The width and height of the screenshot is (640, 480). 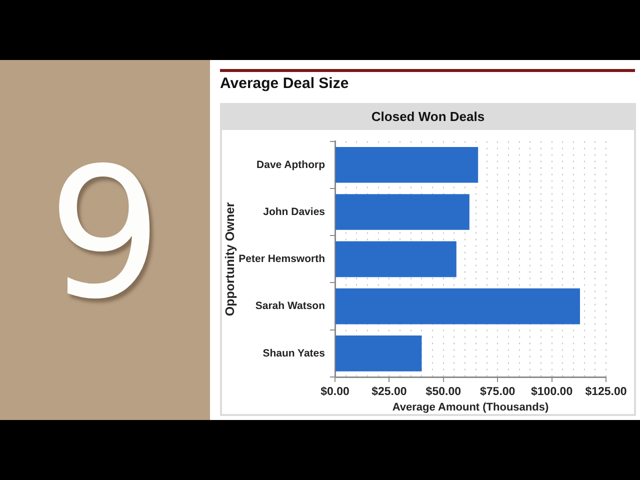 What do you see at coordinates (281, 259) in the screenshot?
I see `y-tick-label: Peter Hemsworth` at bounding box center [281, 259].